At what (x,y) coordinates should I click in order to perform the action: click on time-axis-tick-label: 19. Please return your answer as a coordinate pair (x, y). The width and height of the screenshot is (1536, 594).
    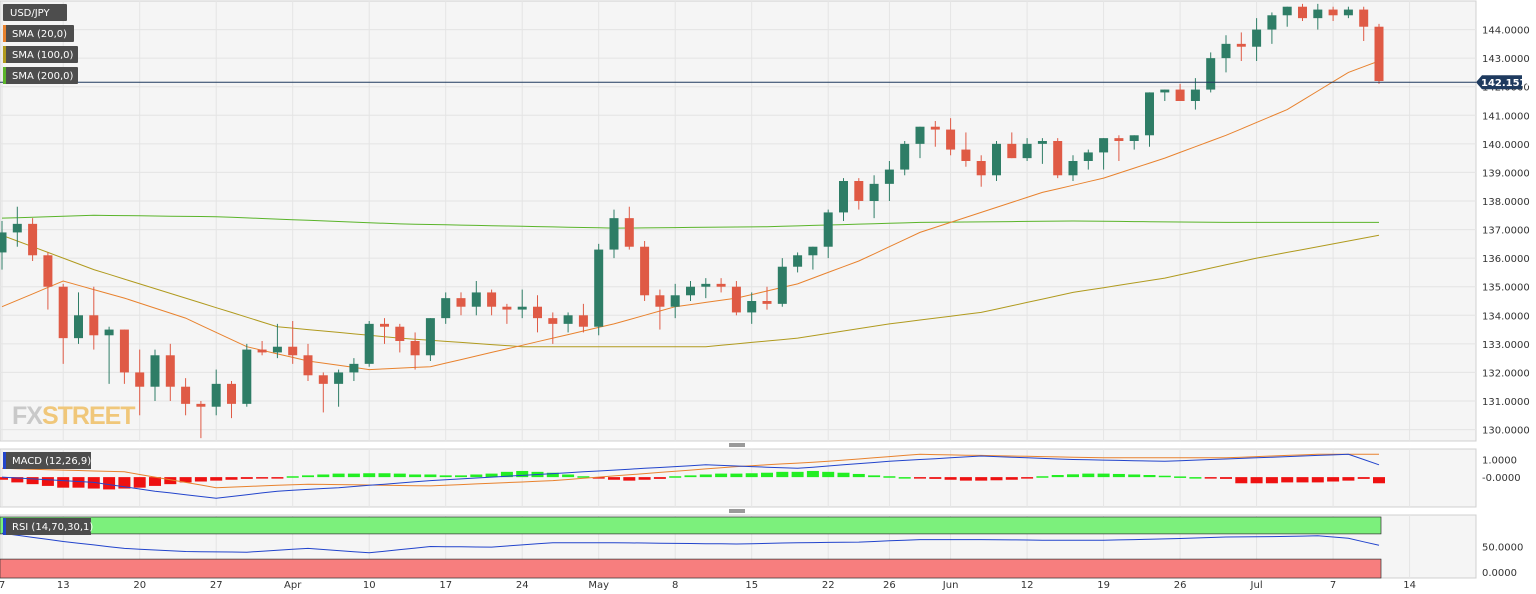
    Looking at the image, I should click on (1103, 585).